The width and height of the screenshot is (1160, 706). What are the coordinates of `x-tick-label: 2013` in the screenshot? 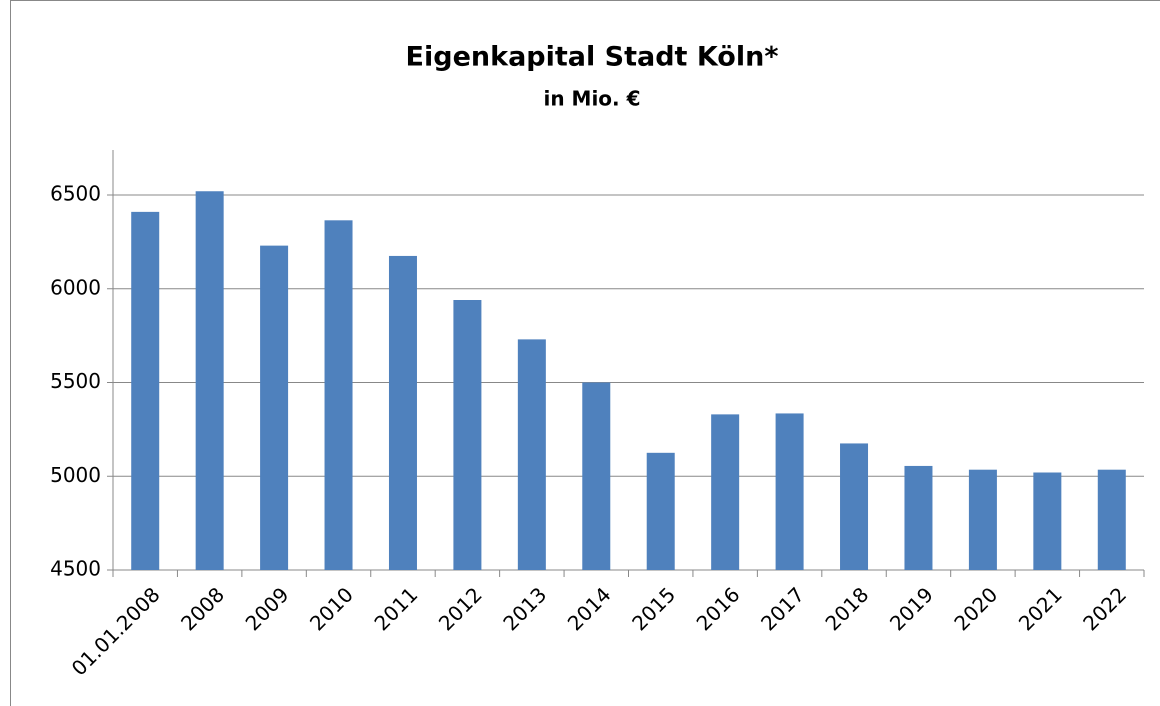 It's located at (524, 608).